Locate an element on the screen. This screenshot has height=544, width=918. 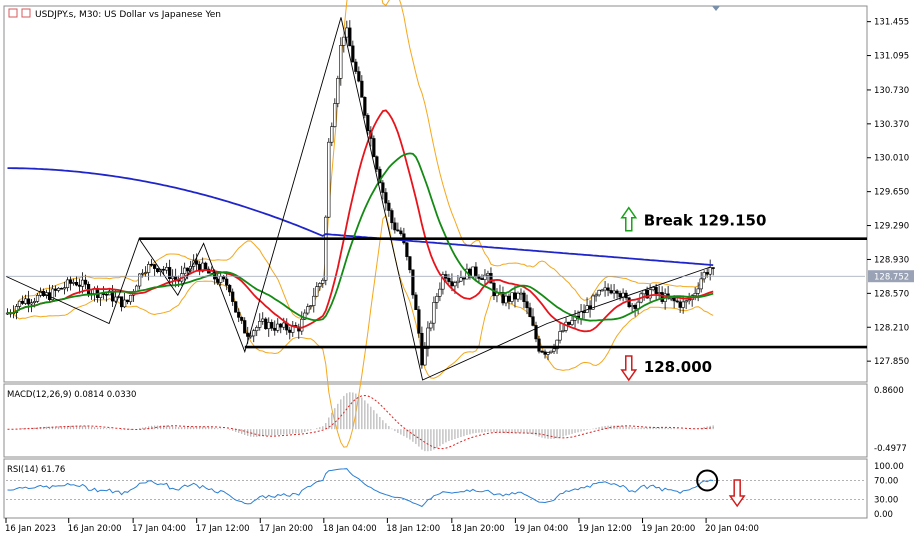
rsi-pane is located at coordinates (435, 488).